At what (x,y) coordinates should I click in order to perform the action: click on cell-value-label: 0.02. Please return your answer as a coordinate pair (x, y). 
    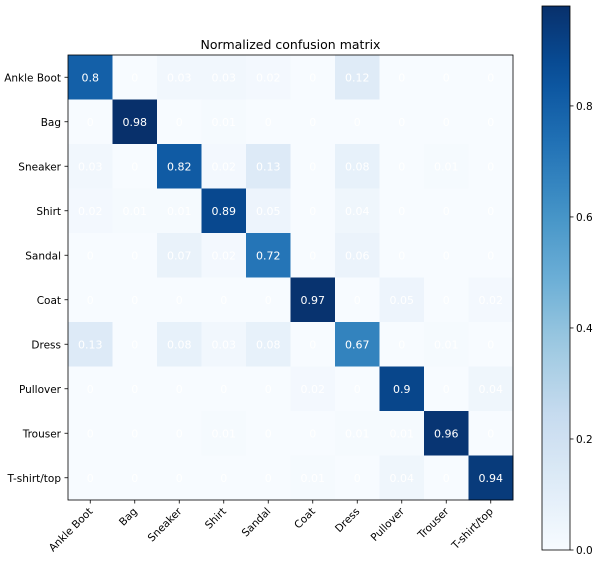
    Looking at the image, I should click on (224, 255).